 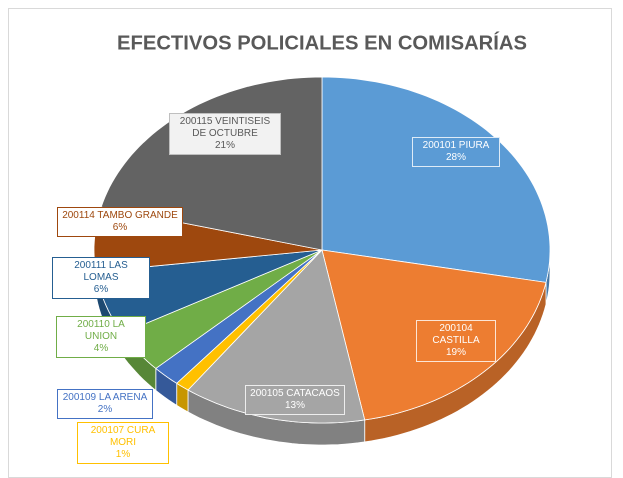 What do you see at coordinates (105, 397) in the screenshot?
I see `label-name: 200109 LA ARENA` at bounding box center [105, 397].